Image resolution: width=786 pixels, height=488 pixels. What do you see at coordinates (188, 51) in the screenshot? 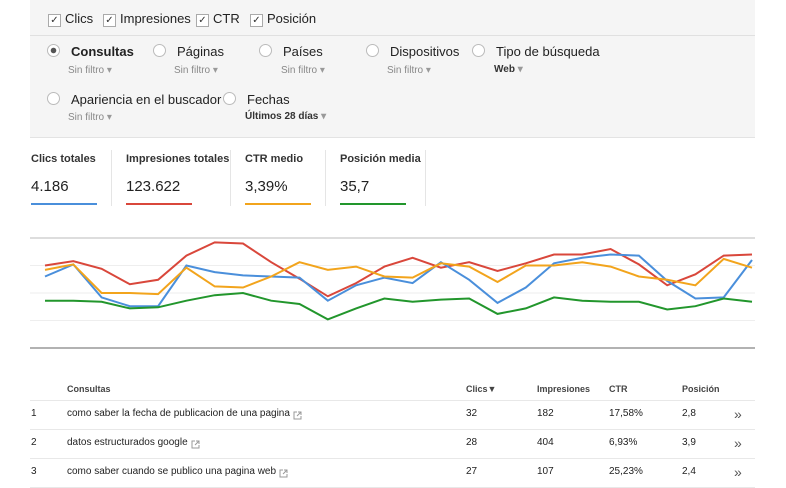
I see `radio: Páginas` at bounding box center [188, 51].